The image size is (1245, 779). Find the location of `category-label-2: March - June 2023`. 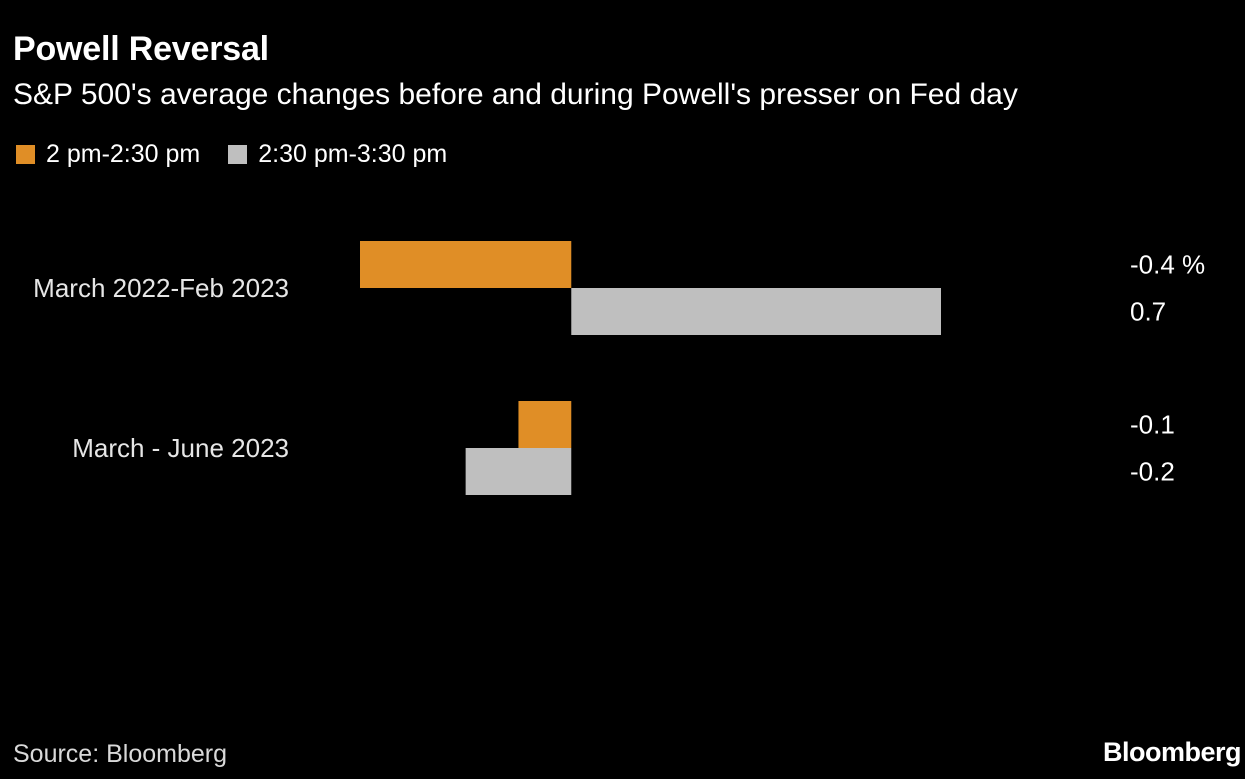

category-label-2: March - June 2023 is located at coordinates (180, 448).